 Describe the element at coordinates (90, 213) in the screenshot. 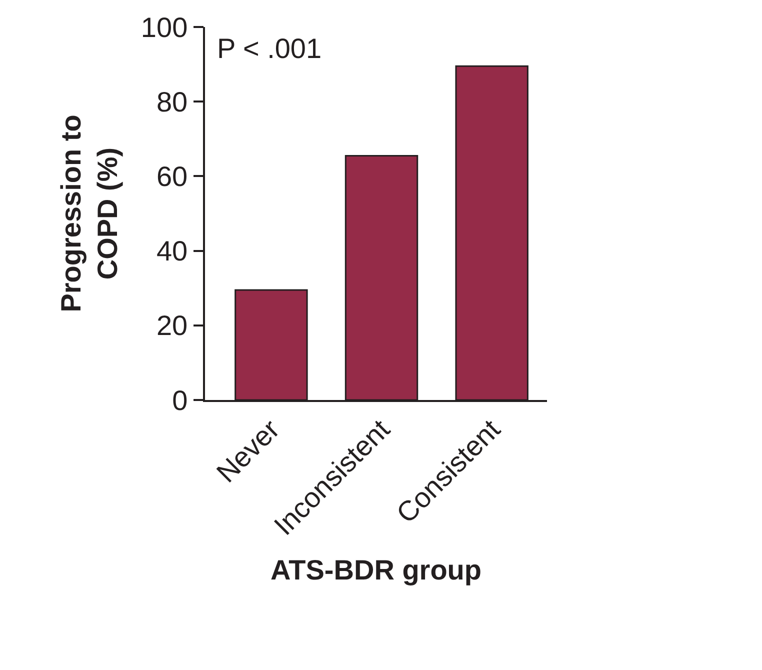

I see `y-axis-title: Progression to COPD (%)` at that location.